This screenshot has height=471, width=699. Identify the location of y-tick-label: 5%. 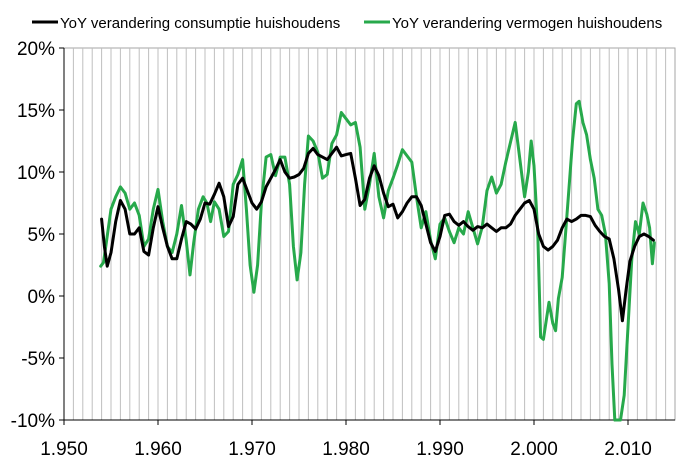
(42, 235).